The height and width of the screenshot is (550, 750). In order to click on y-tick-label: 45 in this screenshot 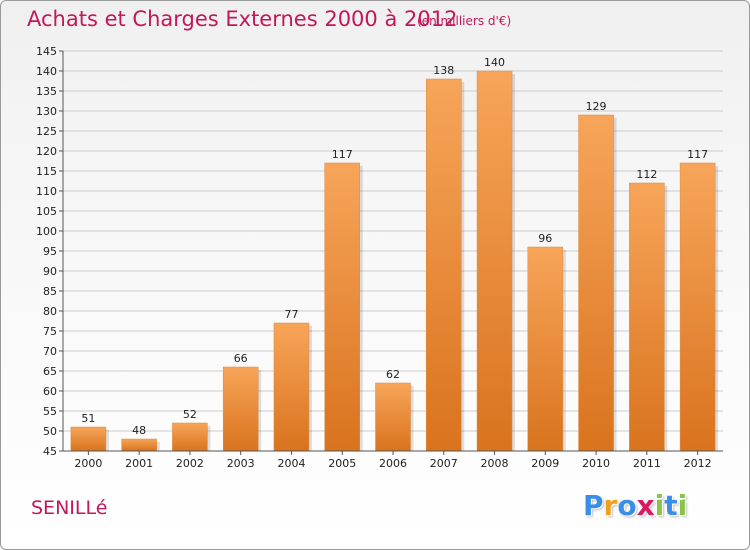, I will do `click(50, 451)`.